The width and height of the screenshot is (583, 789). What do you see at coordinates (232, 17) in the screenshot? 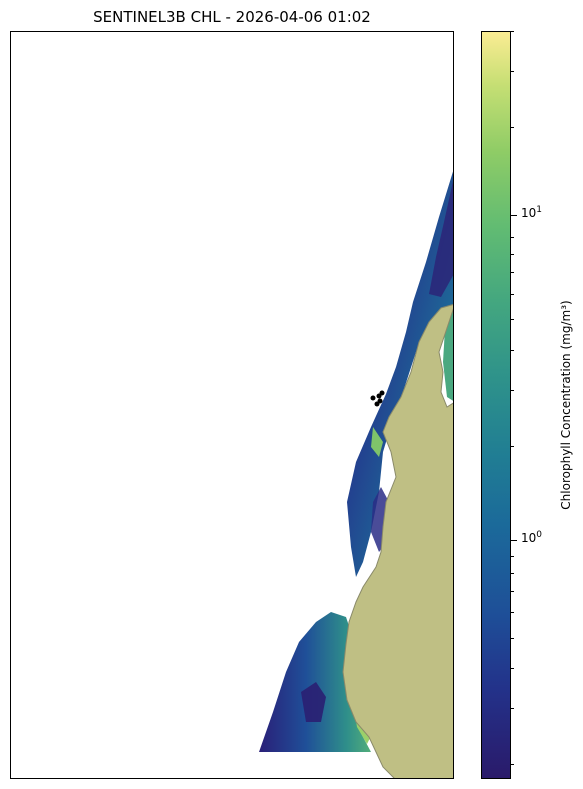
I see `map-title: SENTINEL3B CHL - 2026-04-06 01:02` at bounding box center [232, 17].